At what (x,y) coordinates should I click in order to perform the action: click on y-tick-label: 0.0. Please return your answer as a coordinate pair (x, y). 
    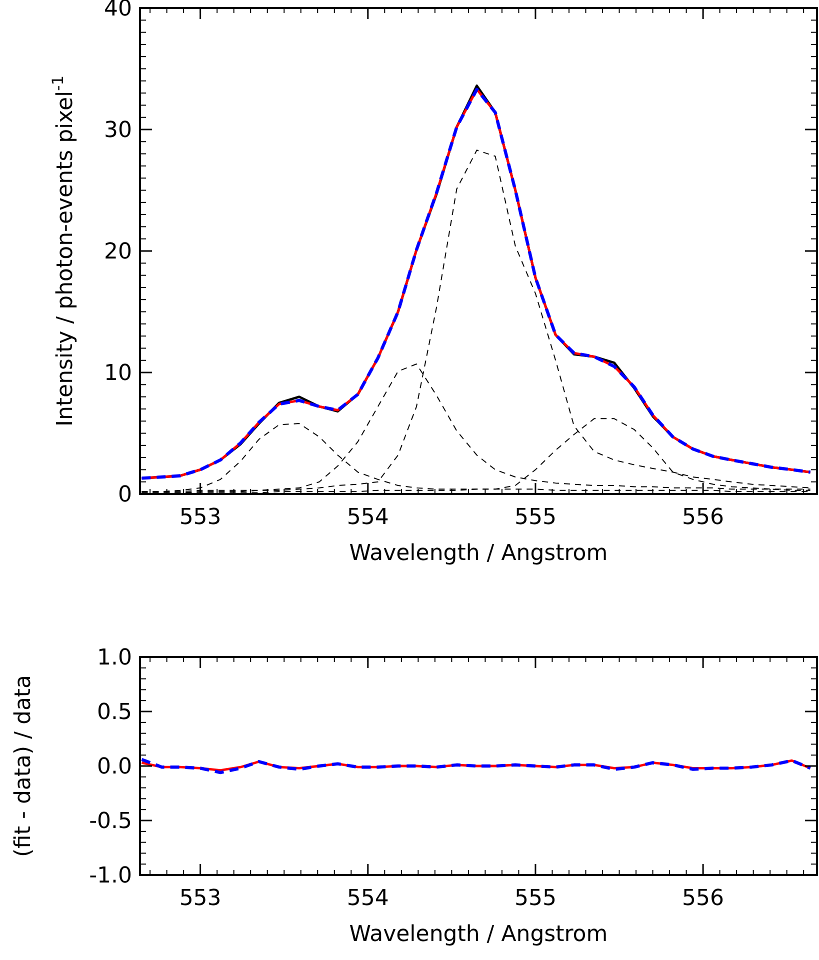
    Looking at the image, I should click on (114, 767).